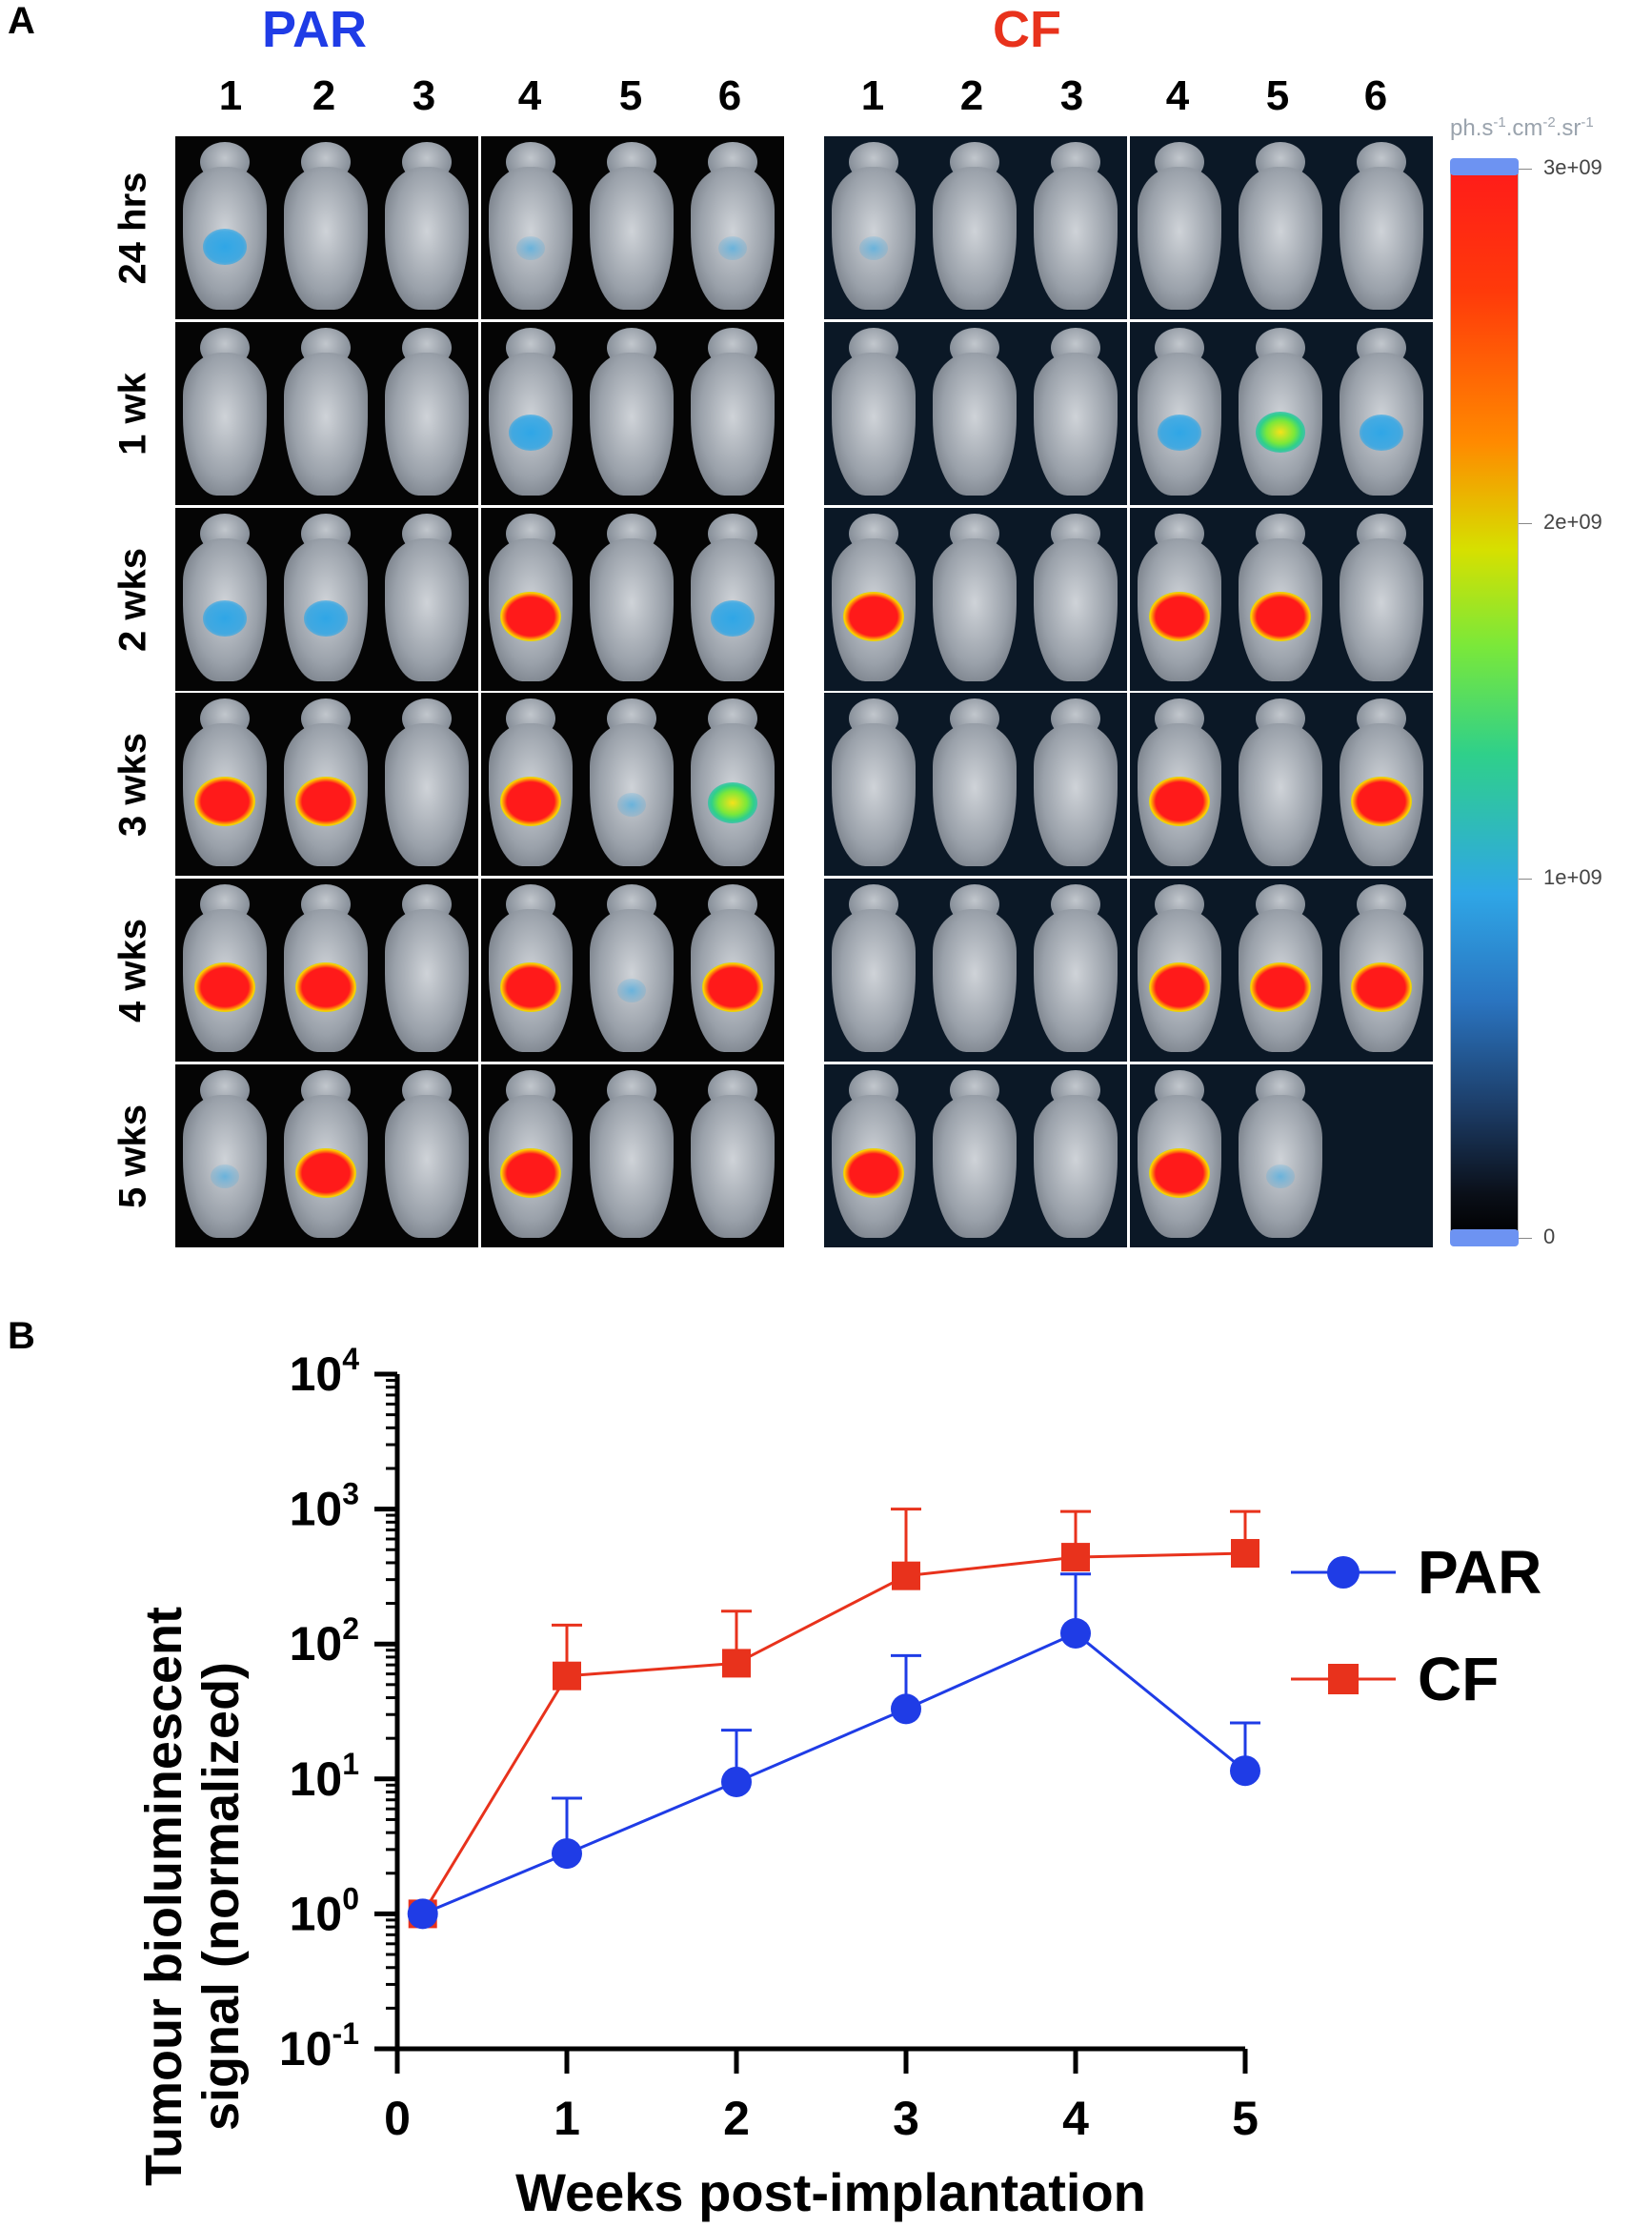  I want to click on chart-legend: PAR CF, so click(1416, 1625).